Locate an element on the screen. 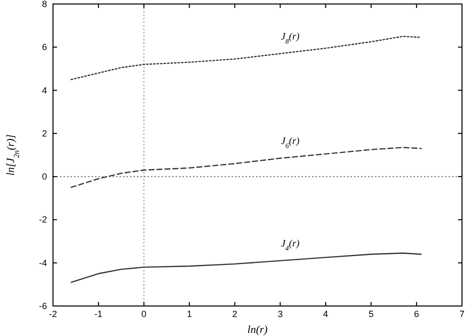 The width and height of the screenshot is (474, 336). x-tick-label: 1 is located at coordinates (189, 314).